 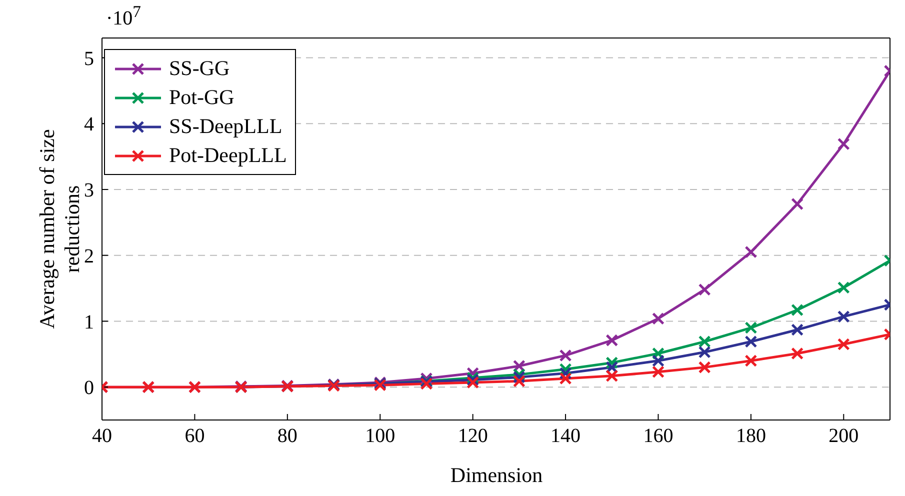 What do you see at coordinates (287, 436) in the screenshot?
I see `x-tick-label: 80` at bounding box center [287, 436].